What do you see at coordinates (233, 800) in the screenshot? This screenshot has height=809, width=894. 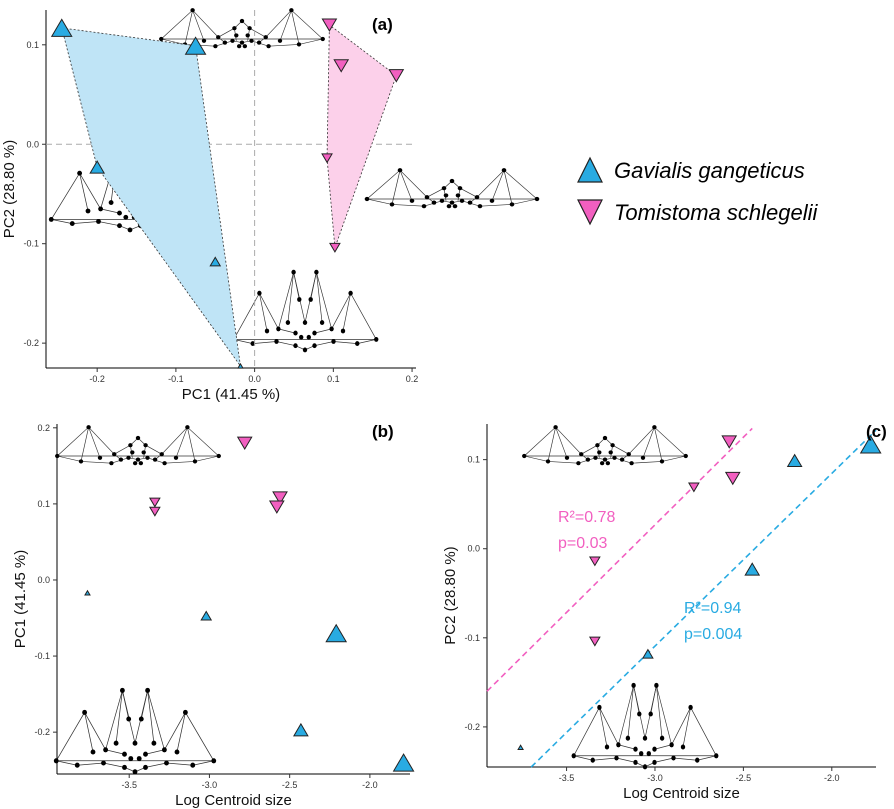 I see `panel-b-x-axis-title: Log Centroid size` at bounding box center [233, 800].